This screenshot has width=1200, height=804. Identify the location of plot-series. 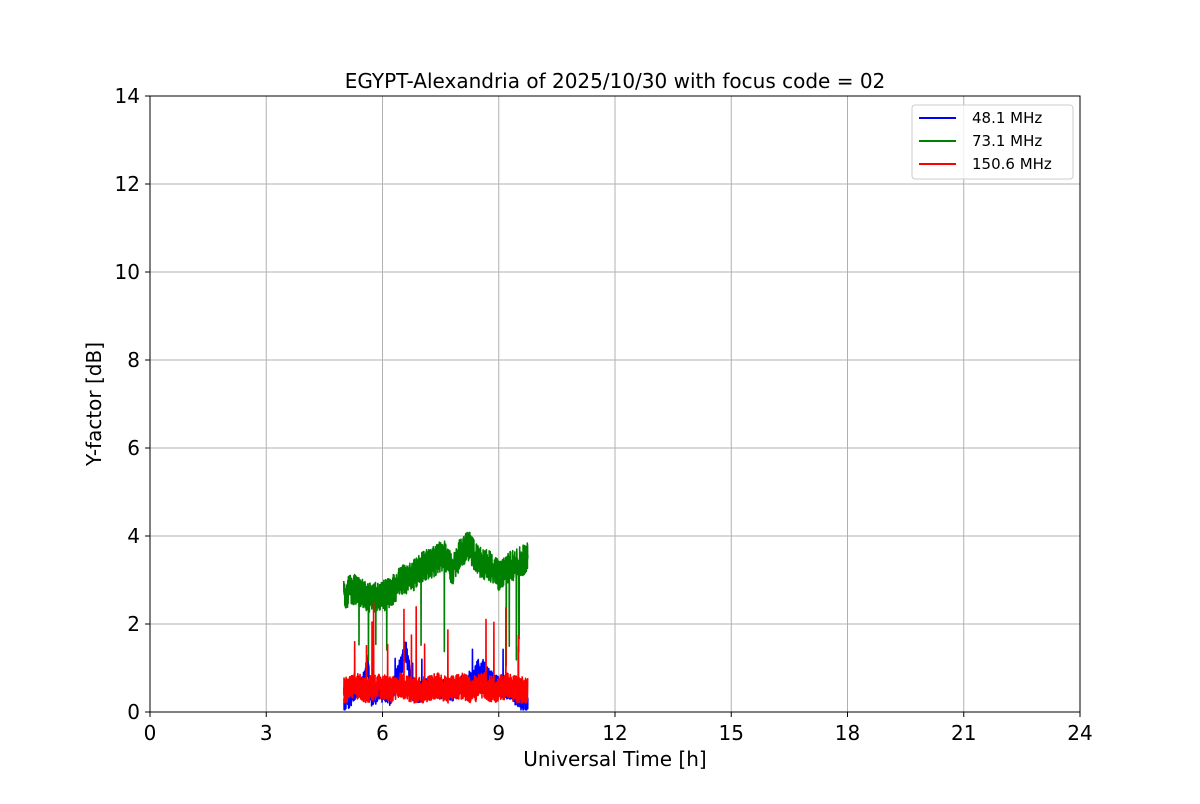
(435, 621).